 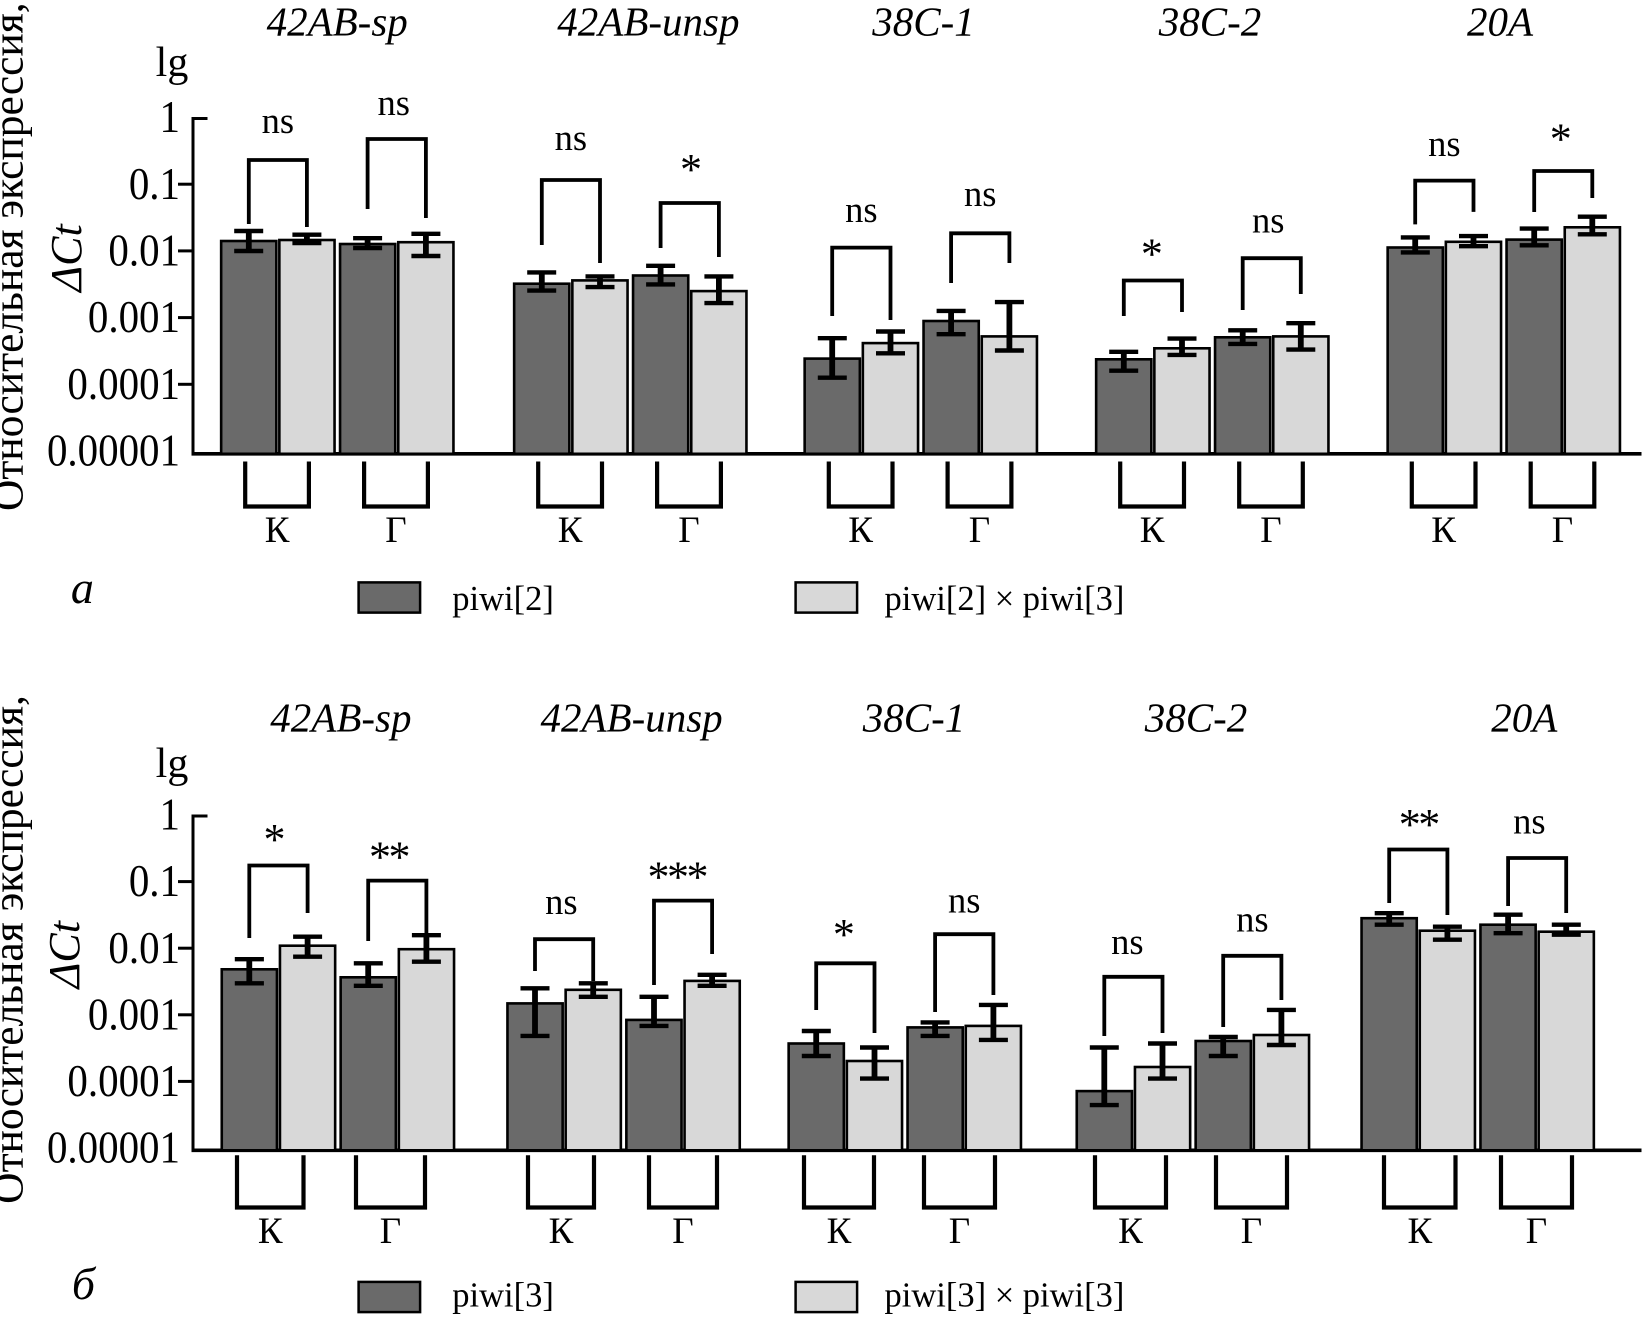 I want to click on svg-text: piwi[3] × piwi[3], so click(x=1005, y=1296).